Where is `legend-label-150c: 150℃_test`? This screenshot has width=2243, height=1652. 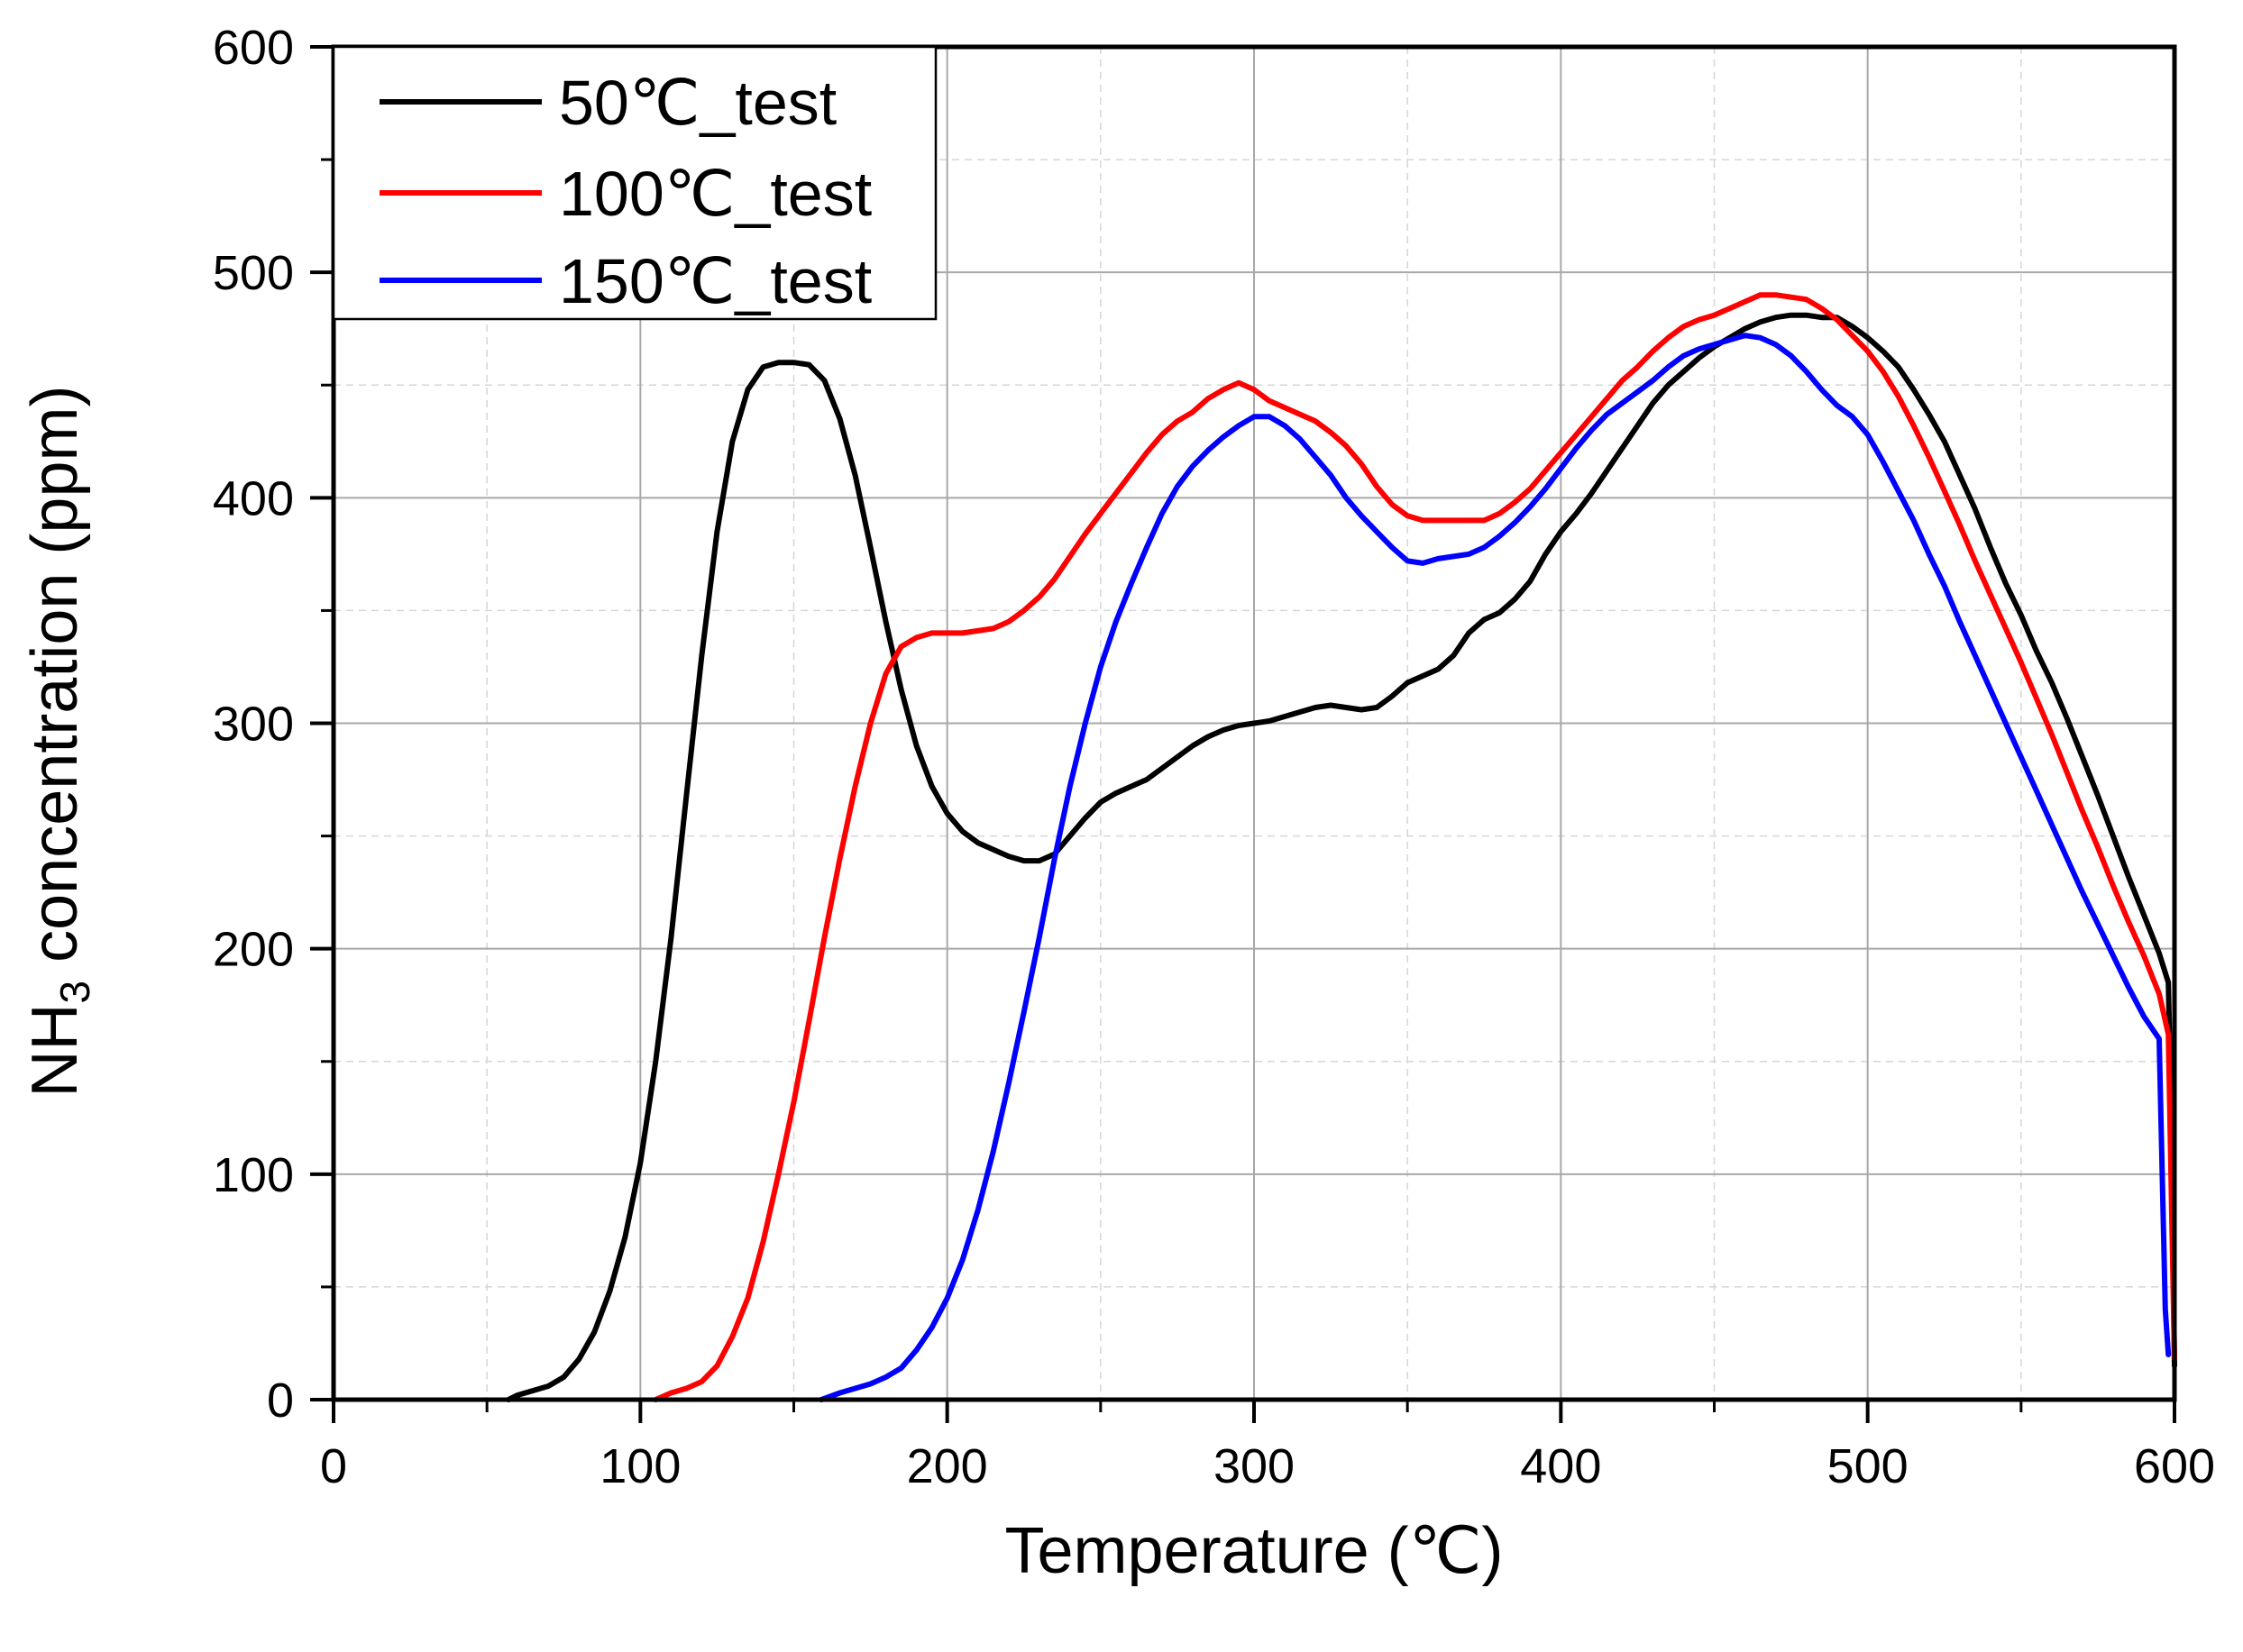
legend-label-150c: 150℃_test is located at coordinates (715, 281).